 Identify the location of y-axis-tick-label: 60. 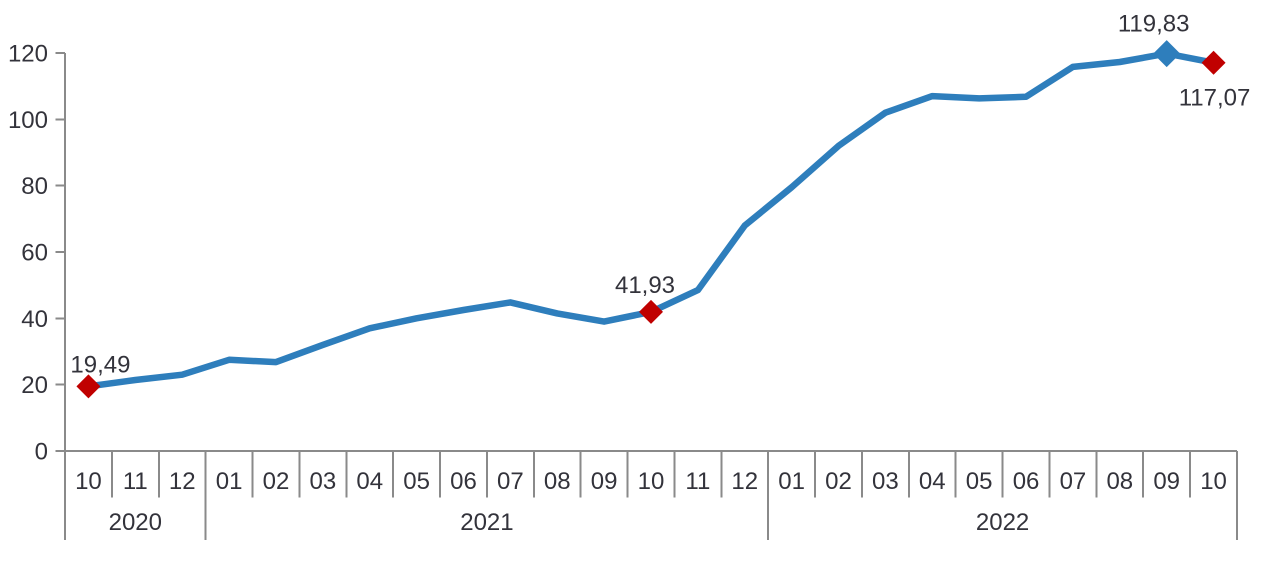
(34, 252).